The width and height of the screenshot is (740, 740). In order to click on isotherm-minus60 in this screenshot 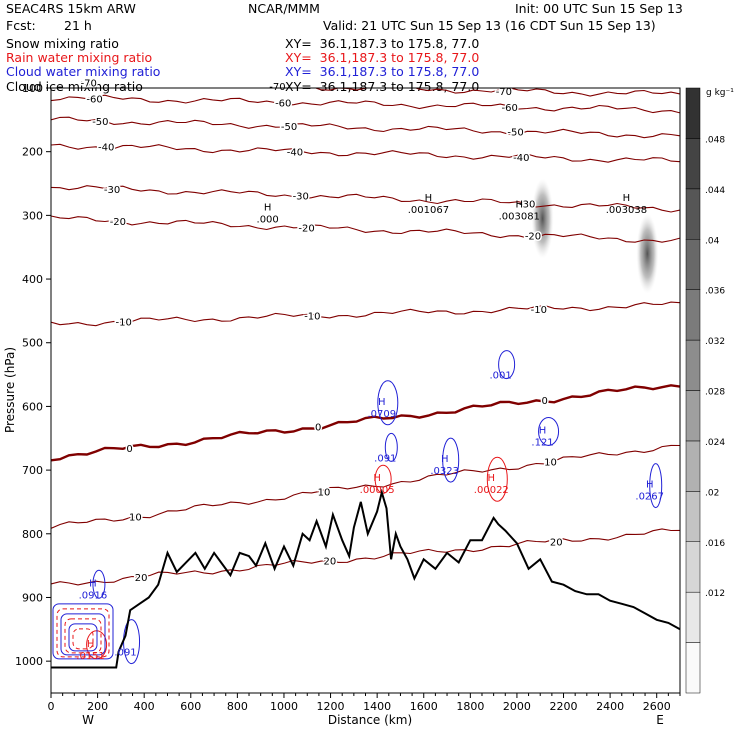, I will do `click(365, 104)`.